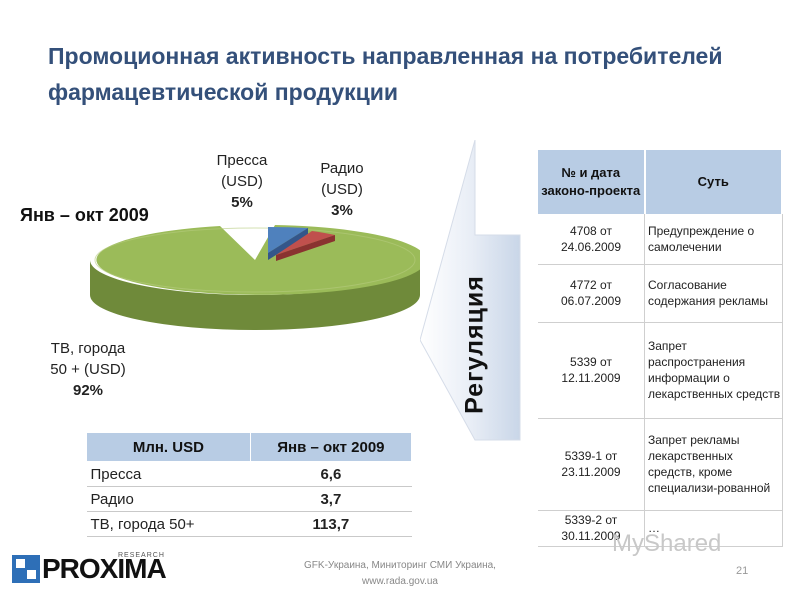  I want to click on row-label: Радио, so click(168, 499).